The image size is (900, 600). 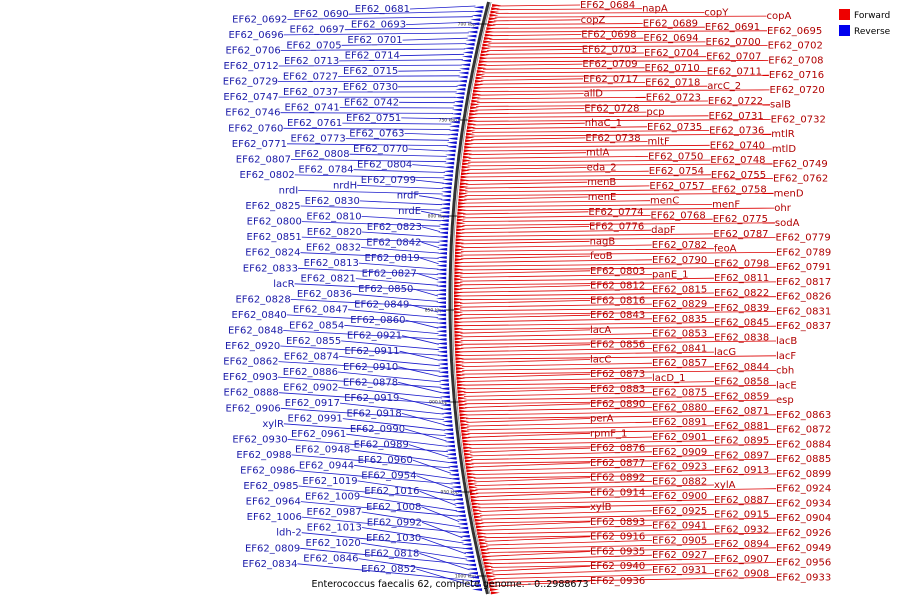 I want to click on reverse-gene-label: EF62_0730, so click(x=370, y=87).